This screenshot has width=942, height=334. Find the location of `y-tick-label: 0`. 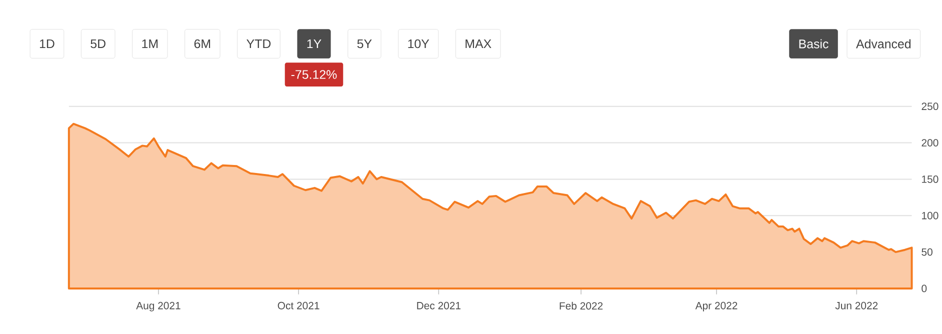

y-tick-label: 0 is located at coordinates (924, 288).